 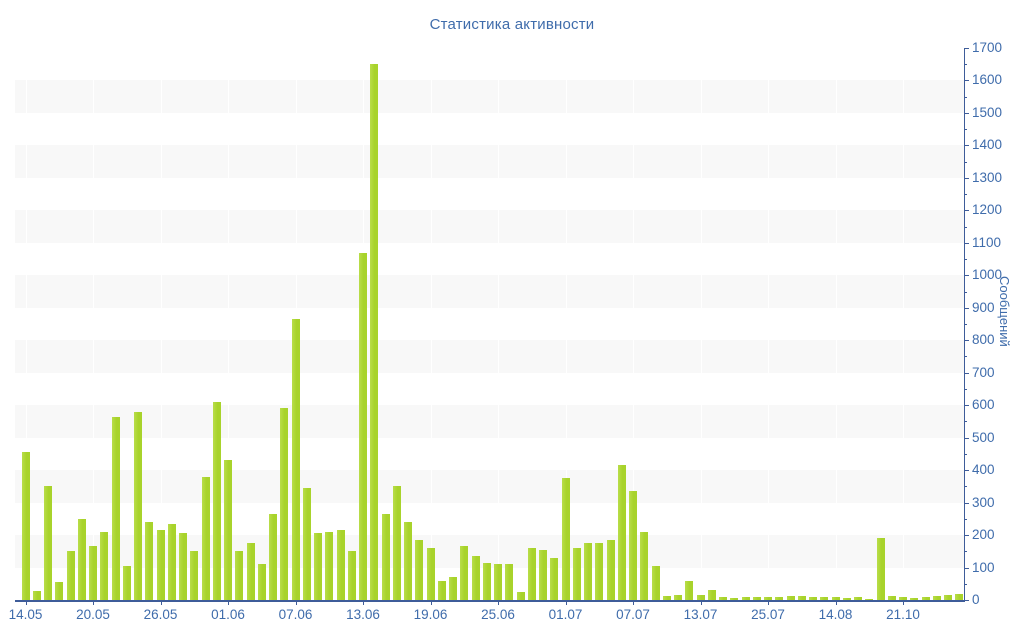 What do you see at coordinates (498, 614) in the screenshot?
I see `x-tick-label: 25.06` at bounding box center [498, 614].